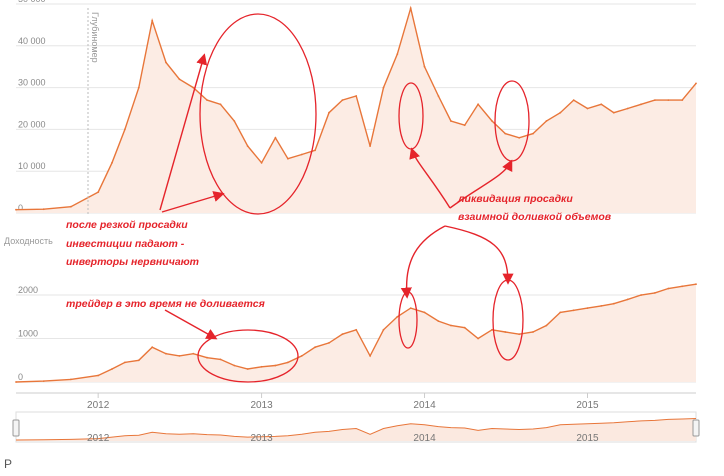  Describe the element at coordinates (20, 377) in the screenshot. I see `bot-y-tick-label: 0` at that location.